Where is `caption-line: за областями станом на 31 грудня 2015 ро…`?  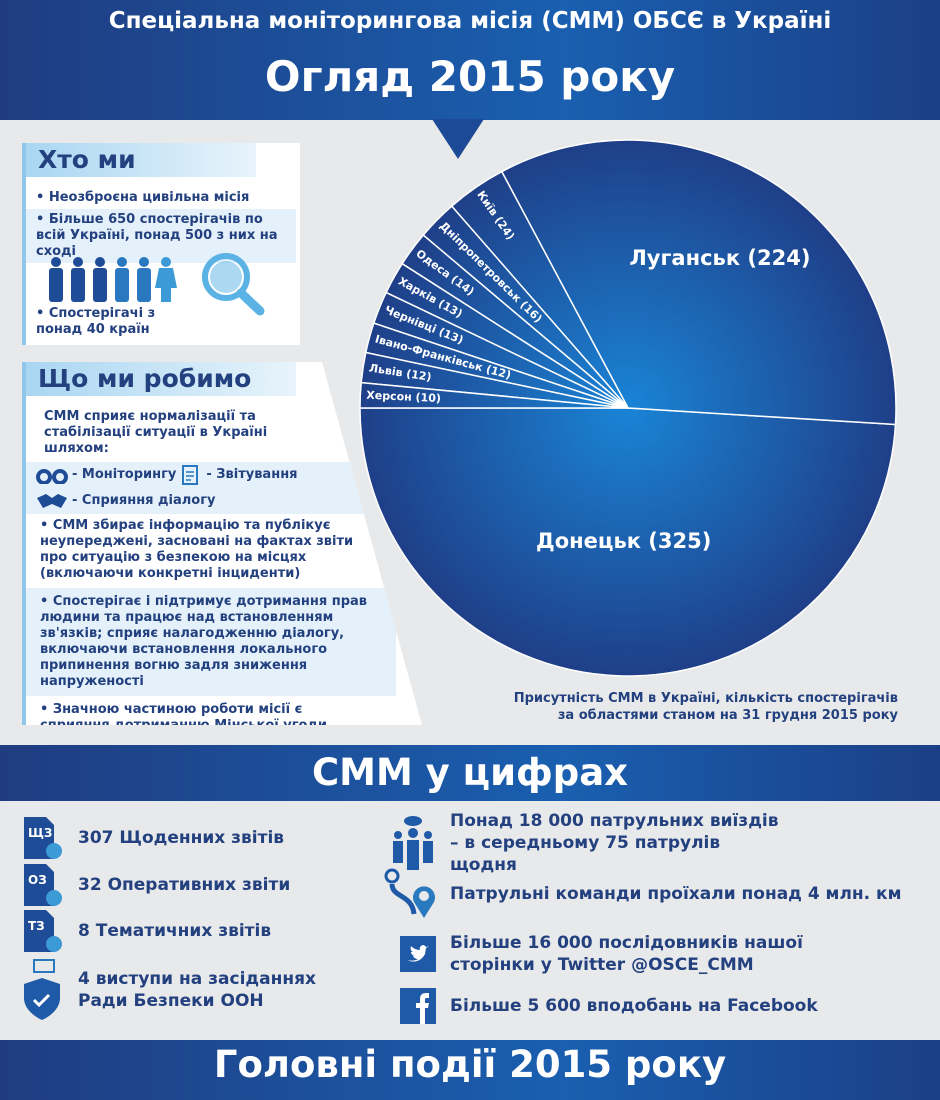 caption-line: за областями станом на 31 грудня 2015 ро… is located at coordinates (727, 715).